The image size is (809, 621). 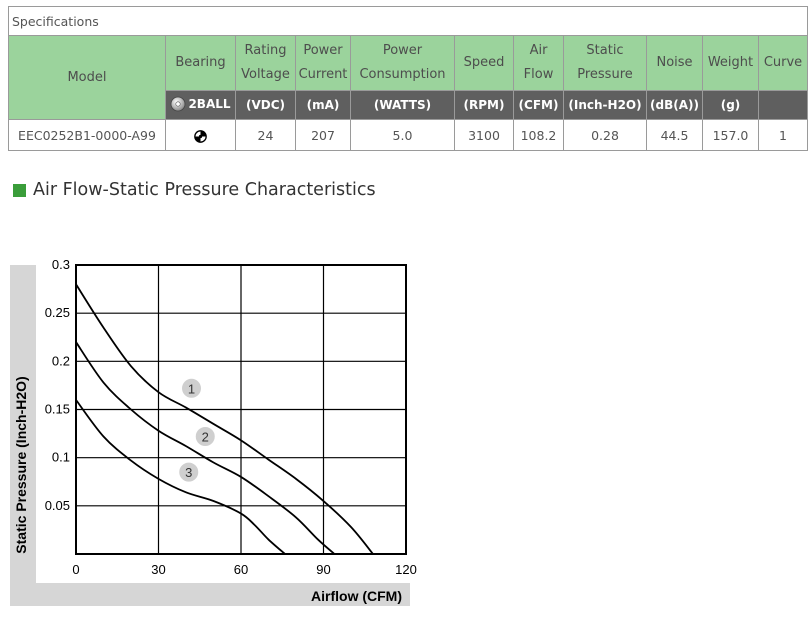 What do you see at coordinates (57, 505) in the screenshot?
I see `y-tick-label: 0.05` at bounding box center [57, 505].